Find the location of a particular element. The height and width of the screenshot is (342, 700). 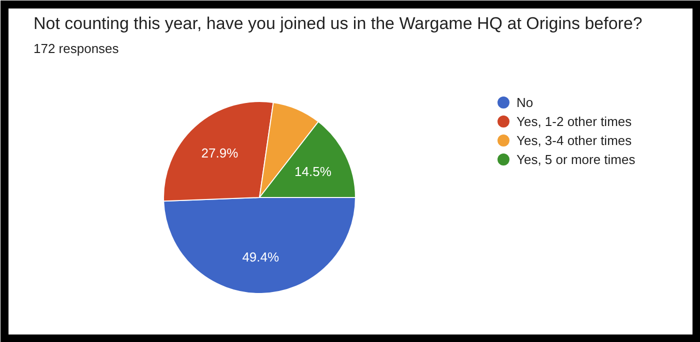

legend-label: Yes, 5 or more times is located at coordinates (576, 159).